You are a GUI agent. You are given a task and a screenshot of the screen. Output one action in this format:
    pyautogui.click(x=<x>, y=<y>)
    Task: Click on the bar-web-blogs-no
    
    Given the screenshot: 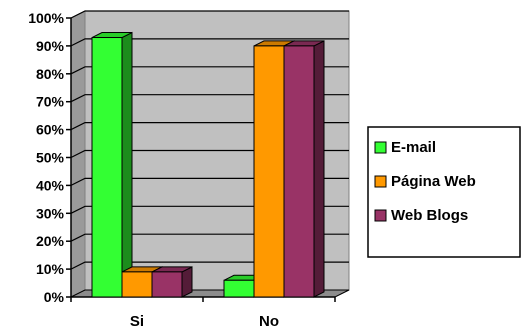 What is the action you would take?
    pyautogui.click(x=304, y=169)
    